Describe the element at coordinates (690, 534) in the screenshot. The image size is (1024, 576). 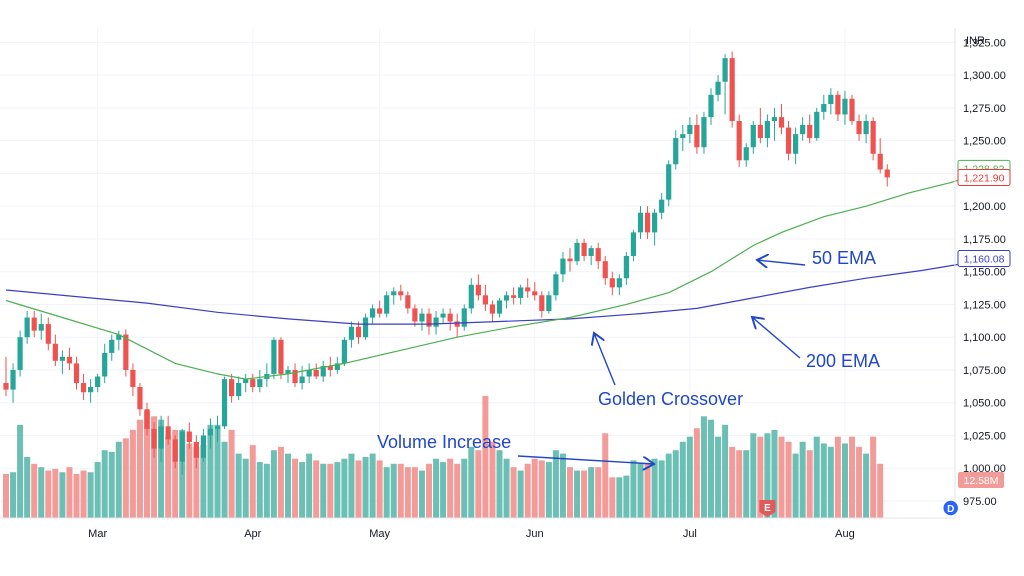
I see `x-tick-label: Jul` at that location.